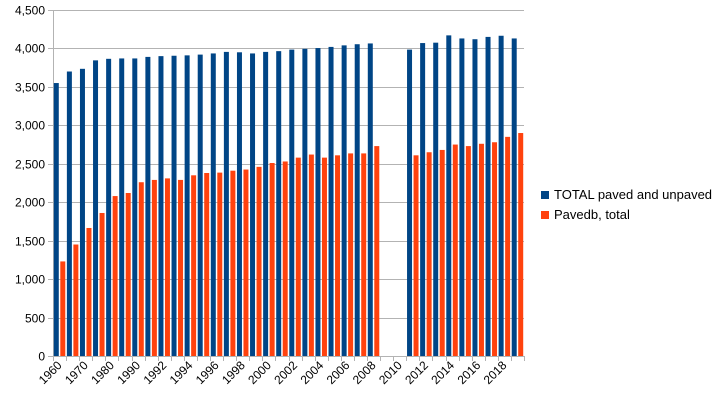 This screenshot has width=714, height=402. I want to click on x-tick-label: 1990, so click(128, 372).